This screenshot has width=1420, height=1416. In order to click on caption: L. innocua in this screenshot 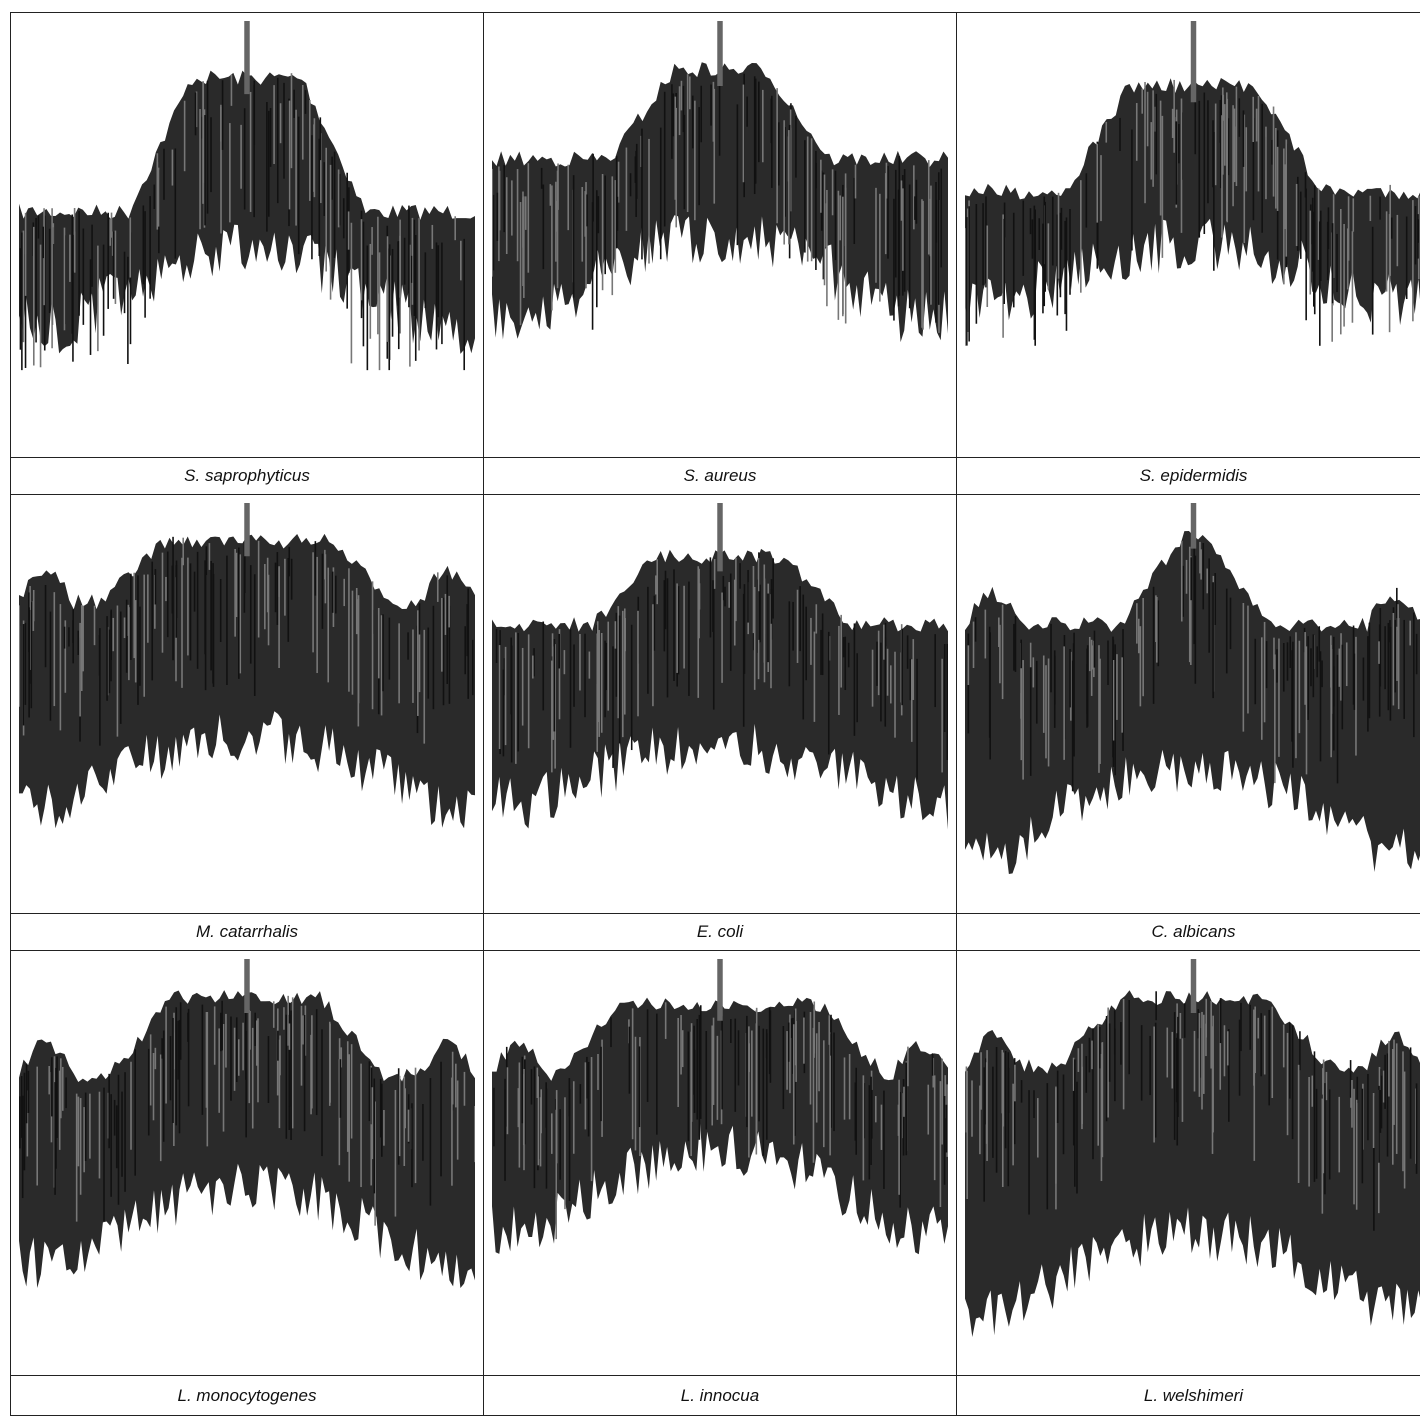, I will do `click(720, 1396)`.